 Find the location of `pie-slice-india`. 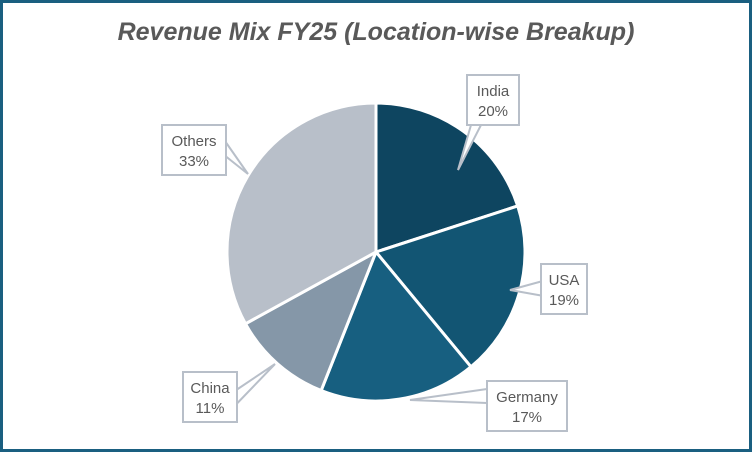

pie-slice-india is located at coordinates (447, 177).